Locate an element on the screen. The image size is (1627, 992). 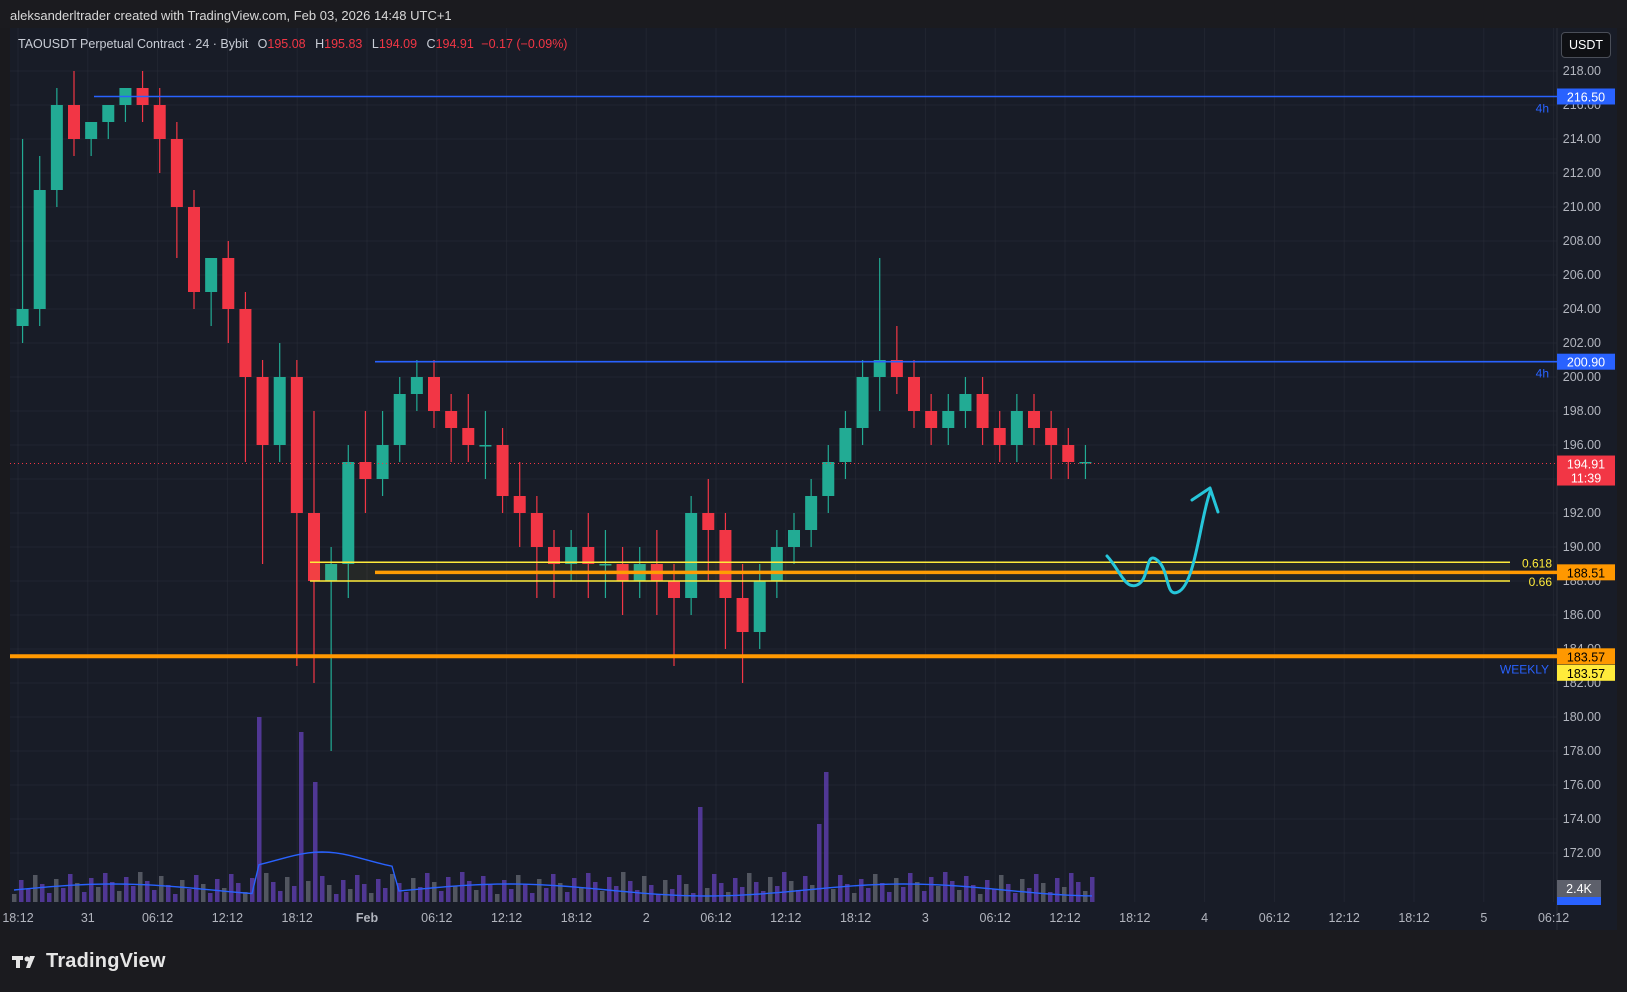
close-value: 194.91 is located at coordinates (454, 44).